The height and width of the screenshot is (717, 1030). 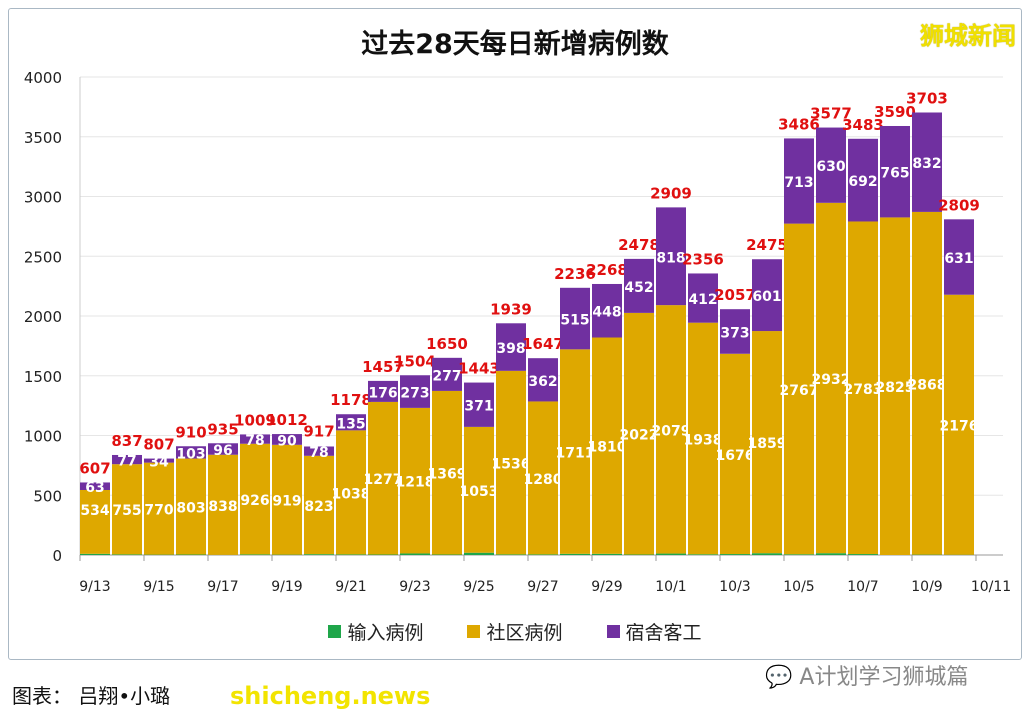 I want to click on data-label-total: 2356, so click(x=703, y=259).